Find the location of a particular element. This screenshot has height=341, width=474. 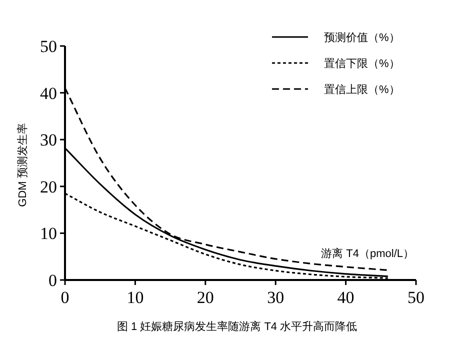

x-tick-label: 20 is located at coordinates (205, 297).